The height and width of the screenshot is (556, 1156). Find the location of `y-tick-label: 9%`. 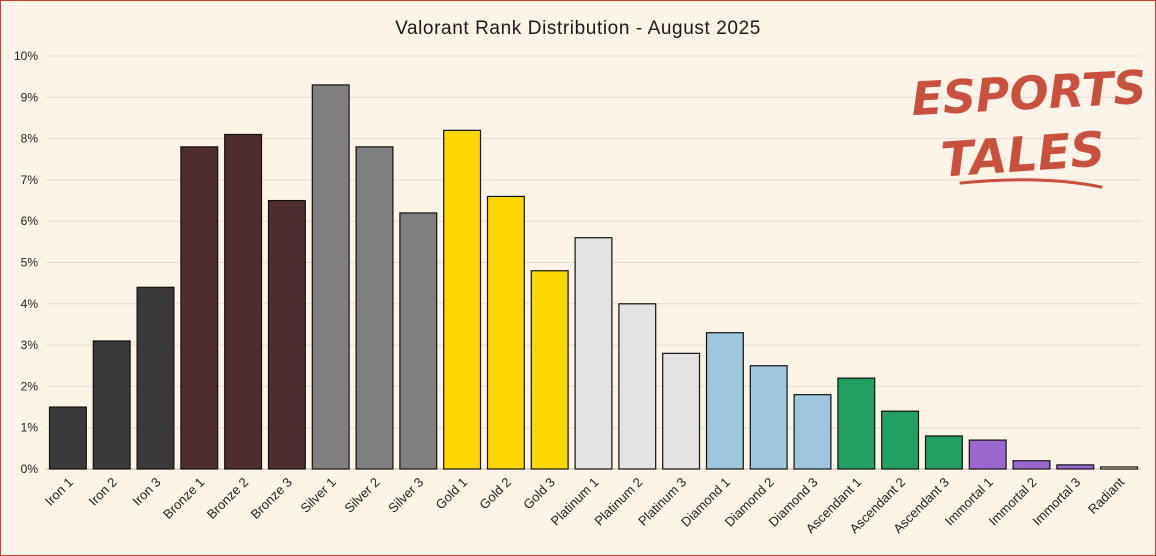

y-tick-label: 9% is located at coordinates (30, 97).